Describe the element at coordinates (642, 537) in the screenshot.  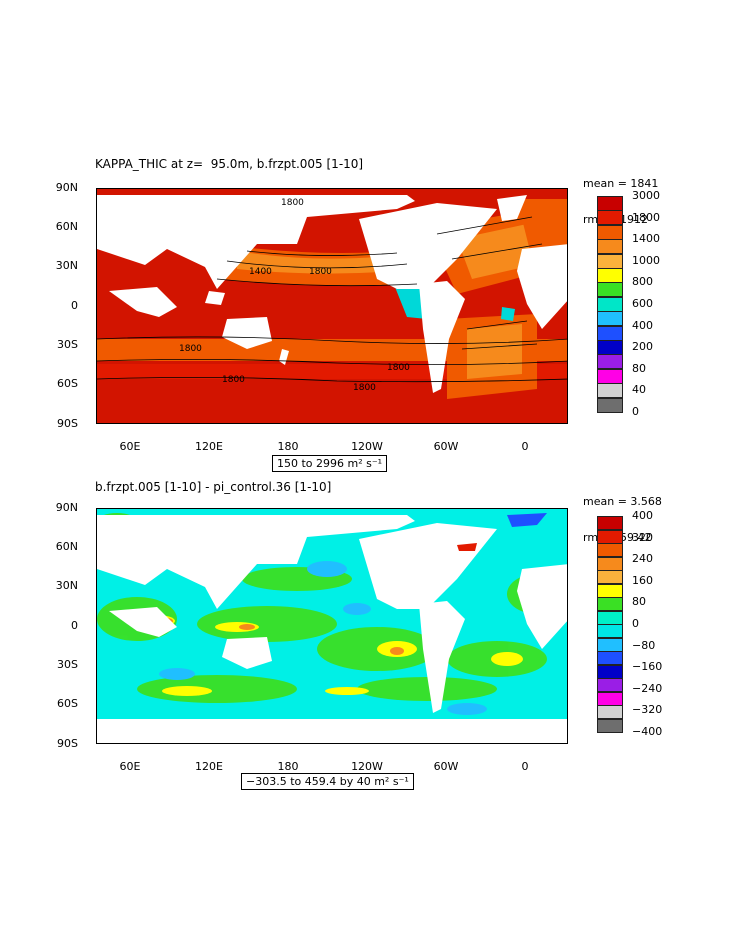
I see `legend-label: 320` at that location.